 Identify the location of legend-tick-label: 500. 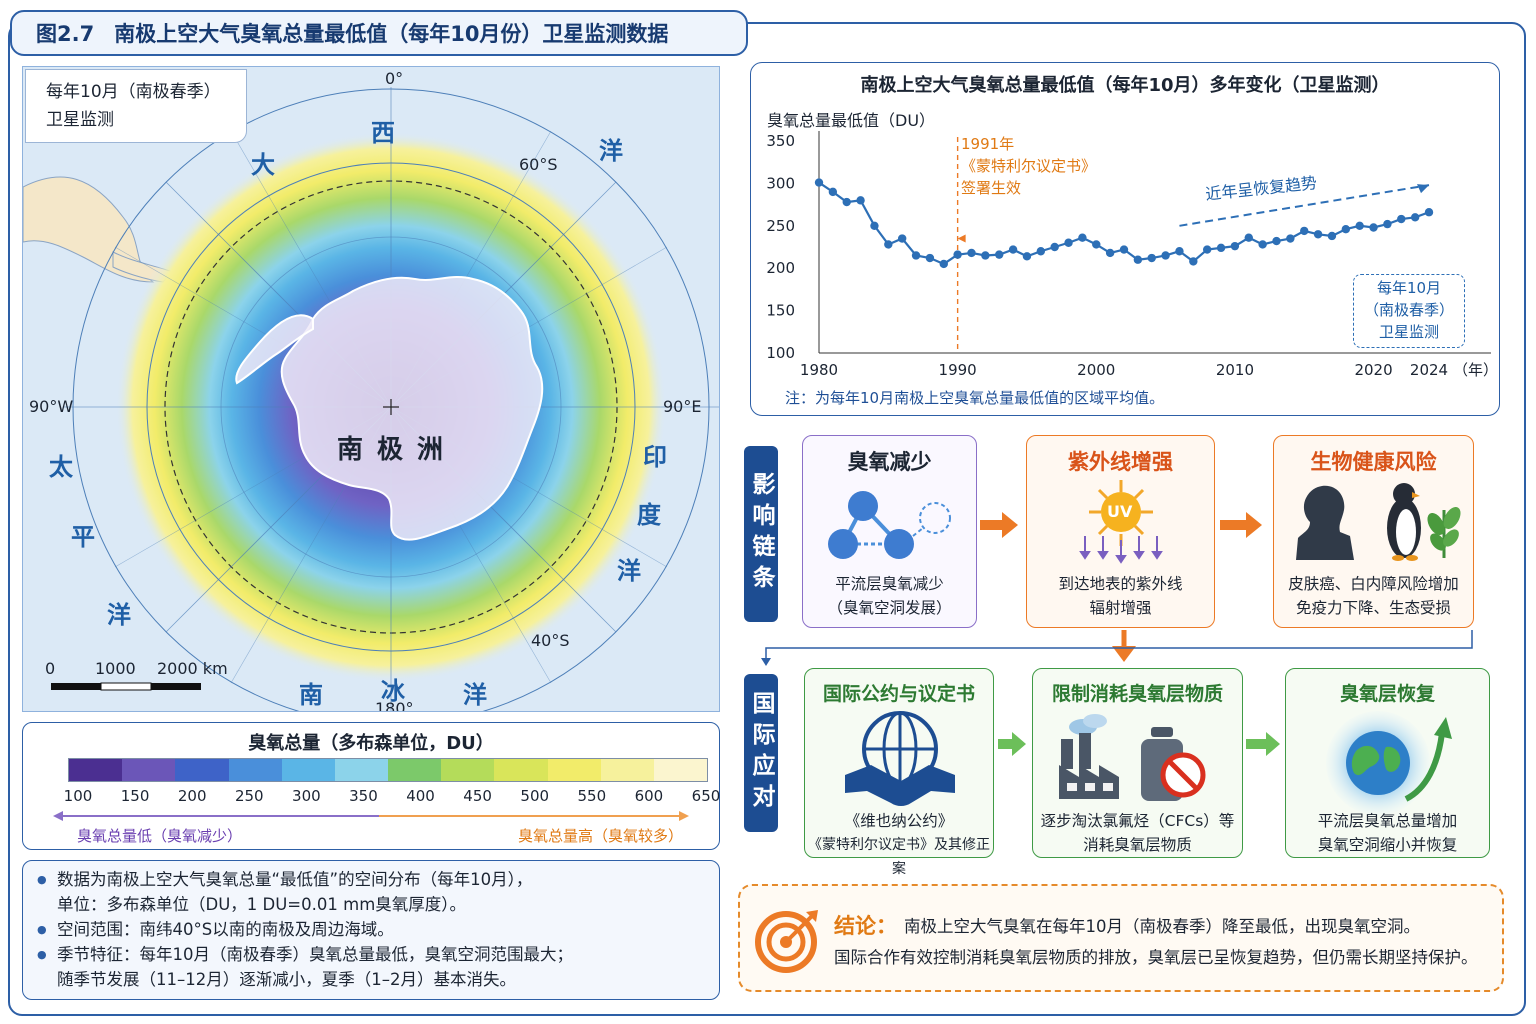
(535, 796).